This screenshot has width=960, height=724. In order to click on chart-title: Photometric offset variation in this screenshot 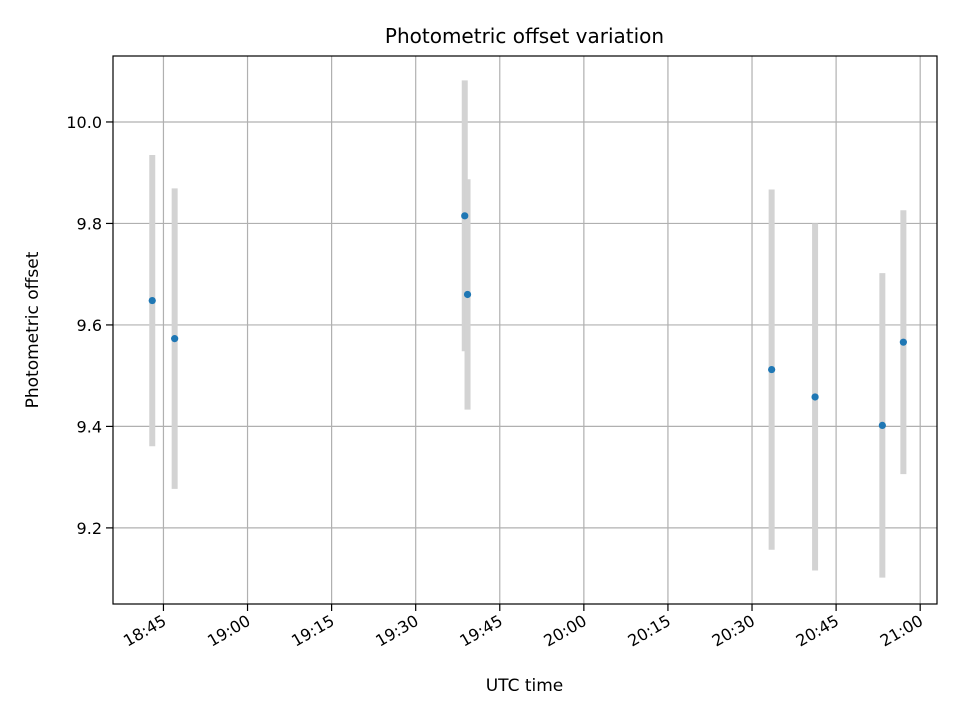, I will do `click(524, 36)`.